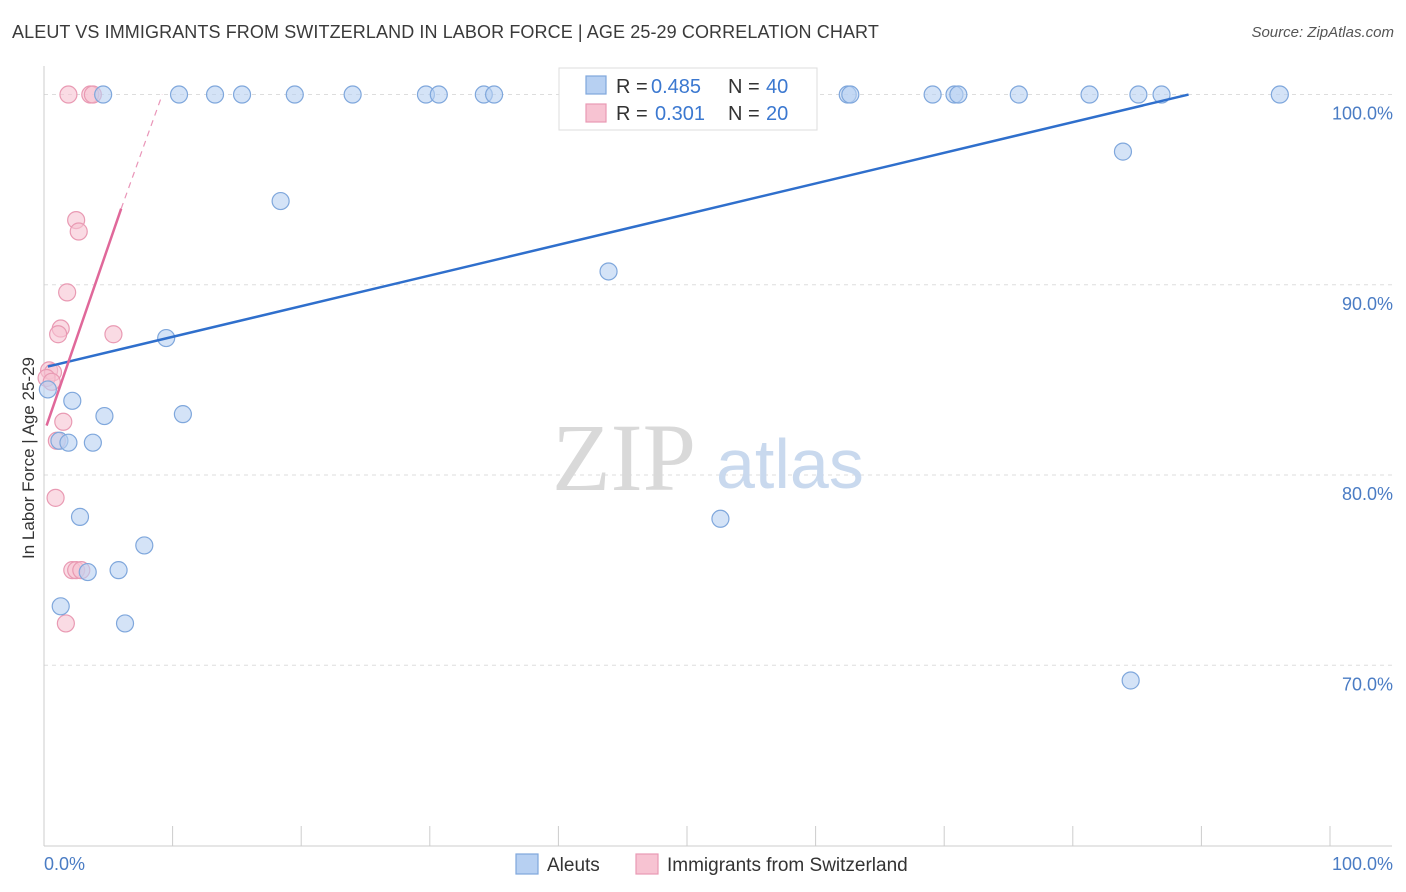  What do you see at coordinates (777, 87) in the screenshot?
I see `legend-n-value-aleuts: 40` at bounding box center [777, 87].